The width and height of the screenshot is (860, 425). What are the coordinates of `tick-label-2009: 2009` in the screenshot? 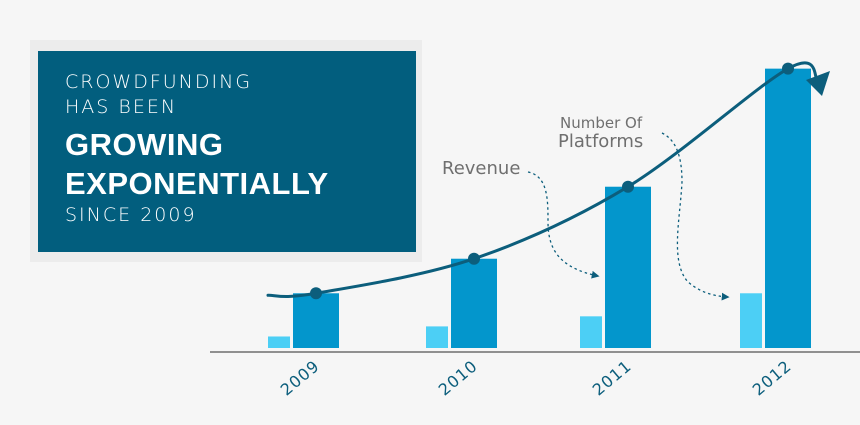 It's located at (300, 377).